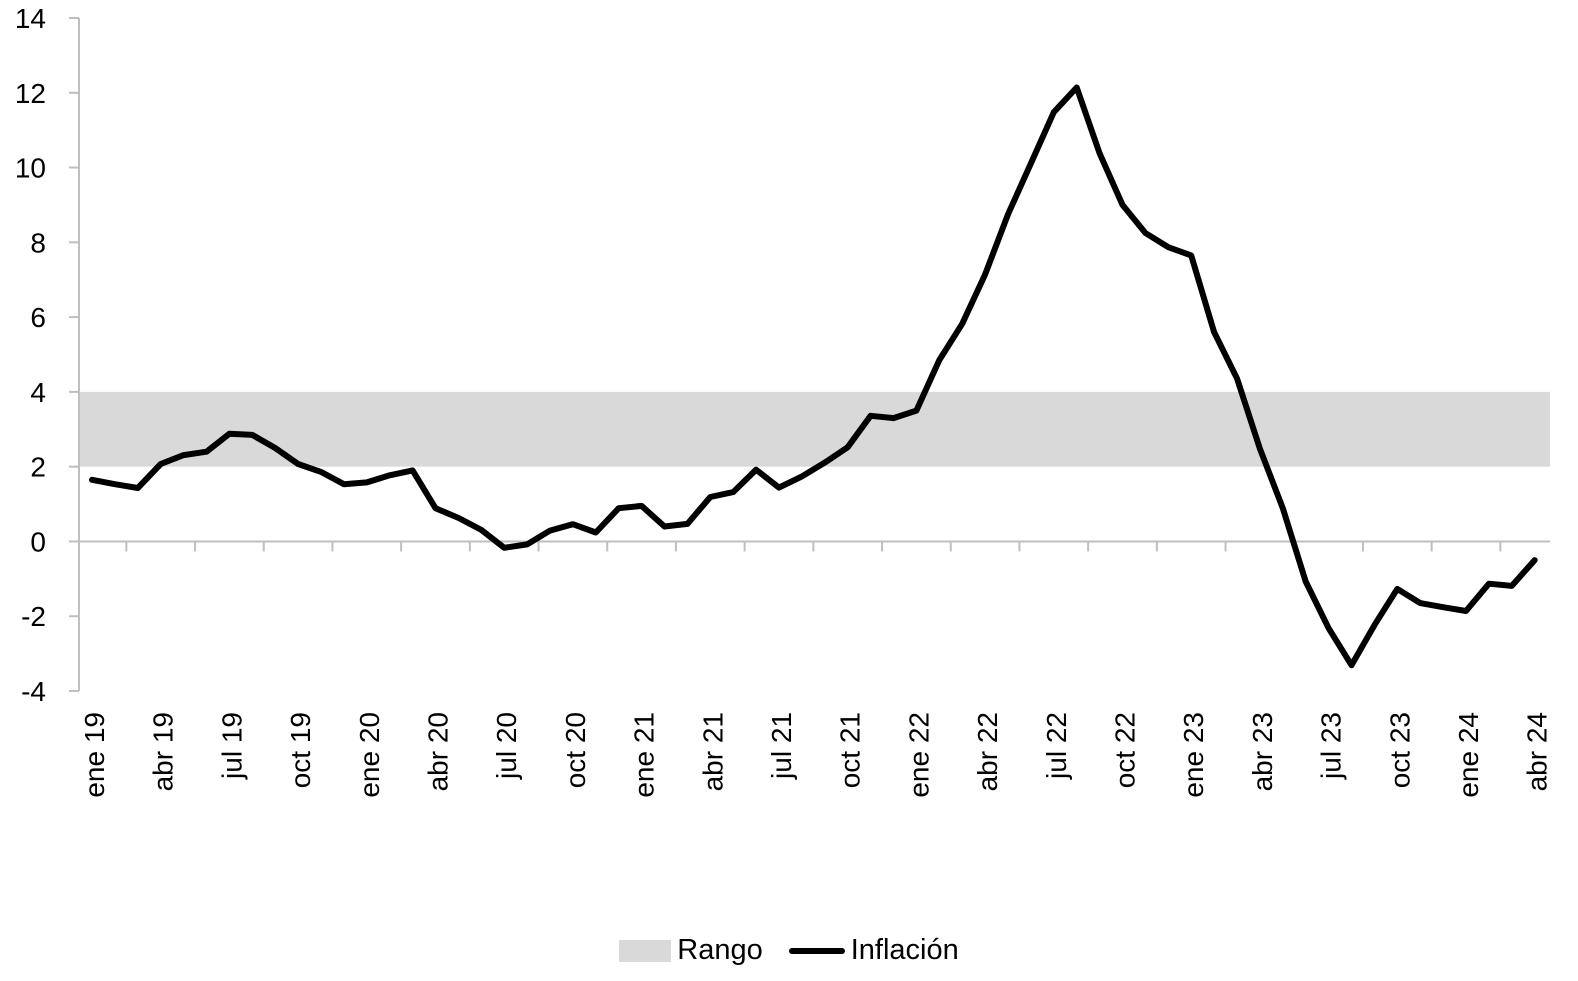 Image resolution: width=1578 pixels, height=981 pixels. I want to click on x-tick-label: jul 20, so click(506, 746).